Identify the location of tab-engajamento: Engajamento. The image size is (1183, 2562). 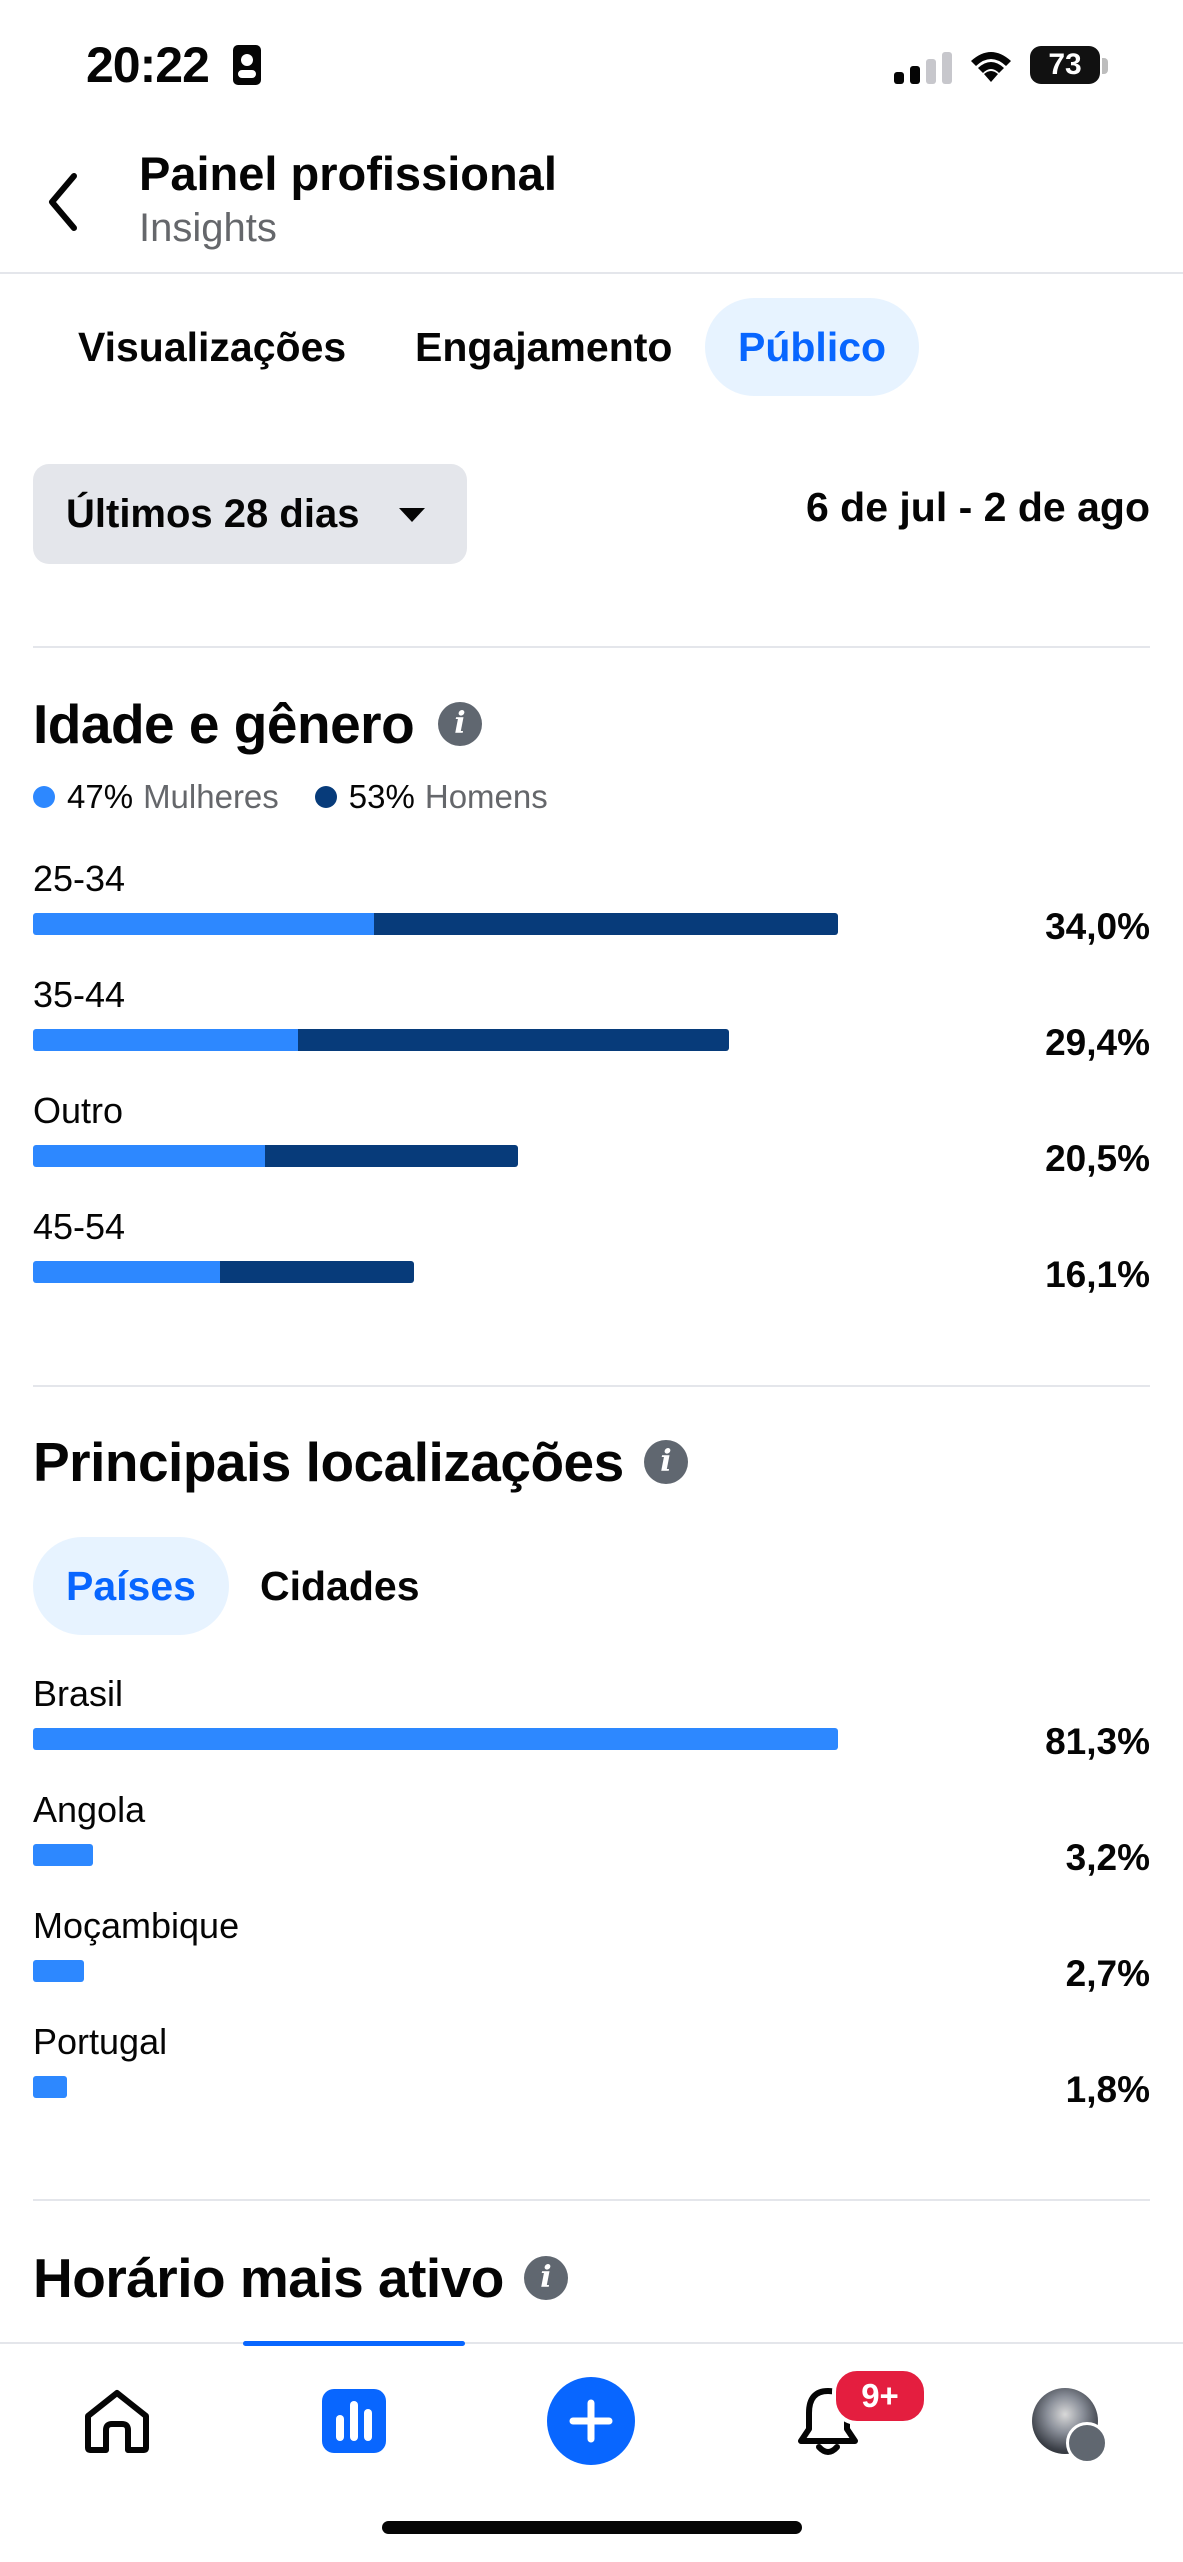
(544, 347).